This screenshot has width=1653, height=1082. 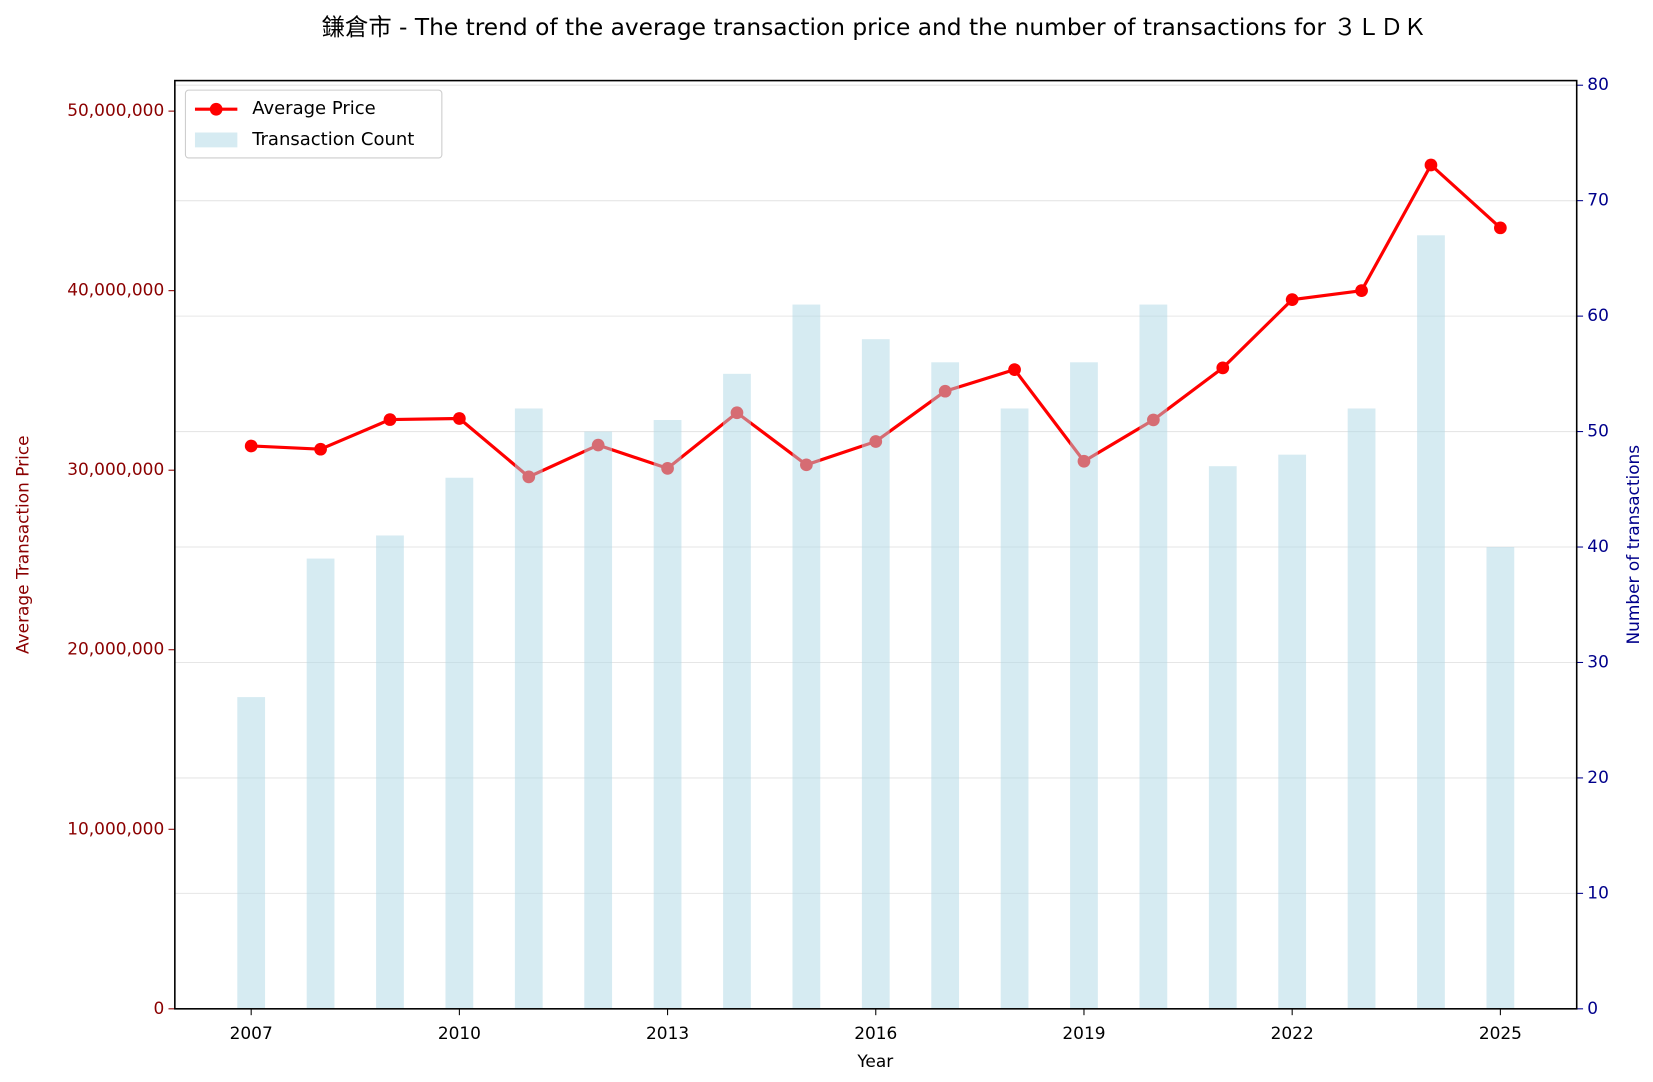 What do you see at coordinates (1598, 315) in the screenshot?
I see `y2-tick-label: 60` at bounding box center [1598, 315].